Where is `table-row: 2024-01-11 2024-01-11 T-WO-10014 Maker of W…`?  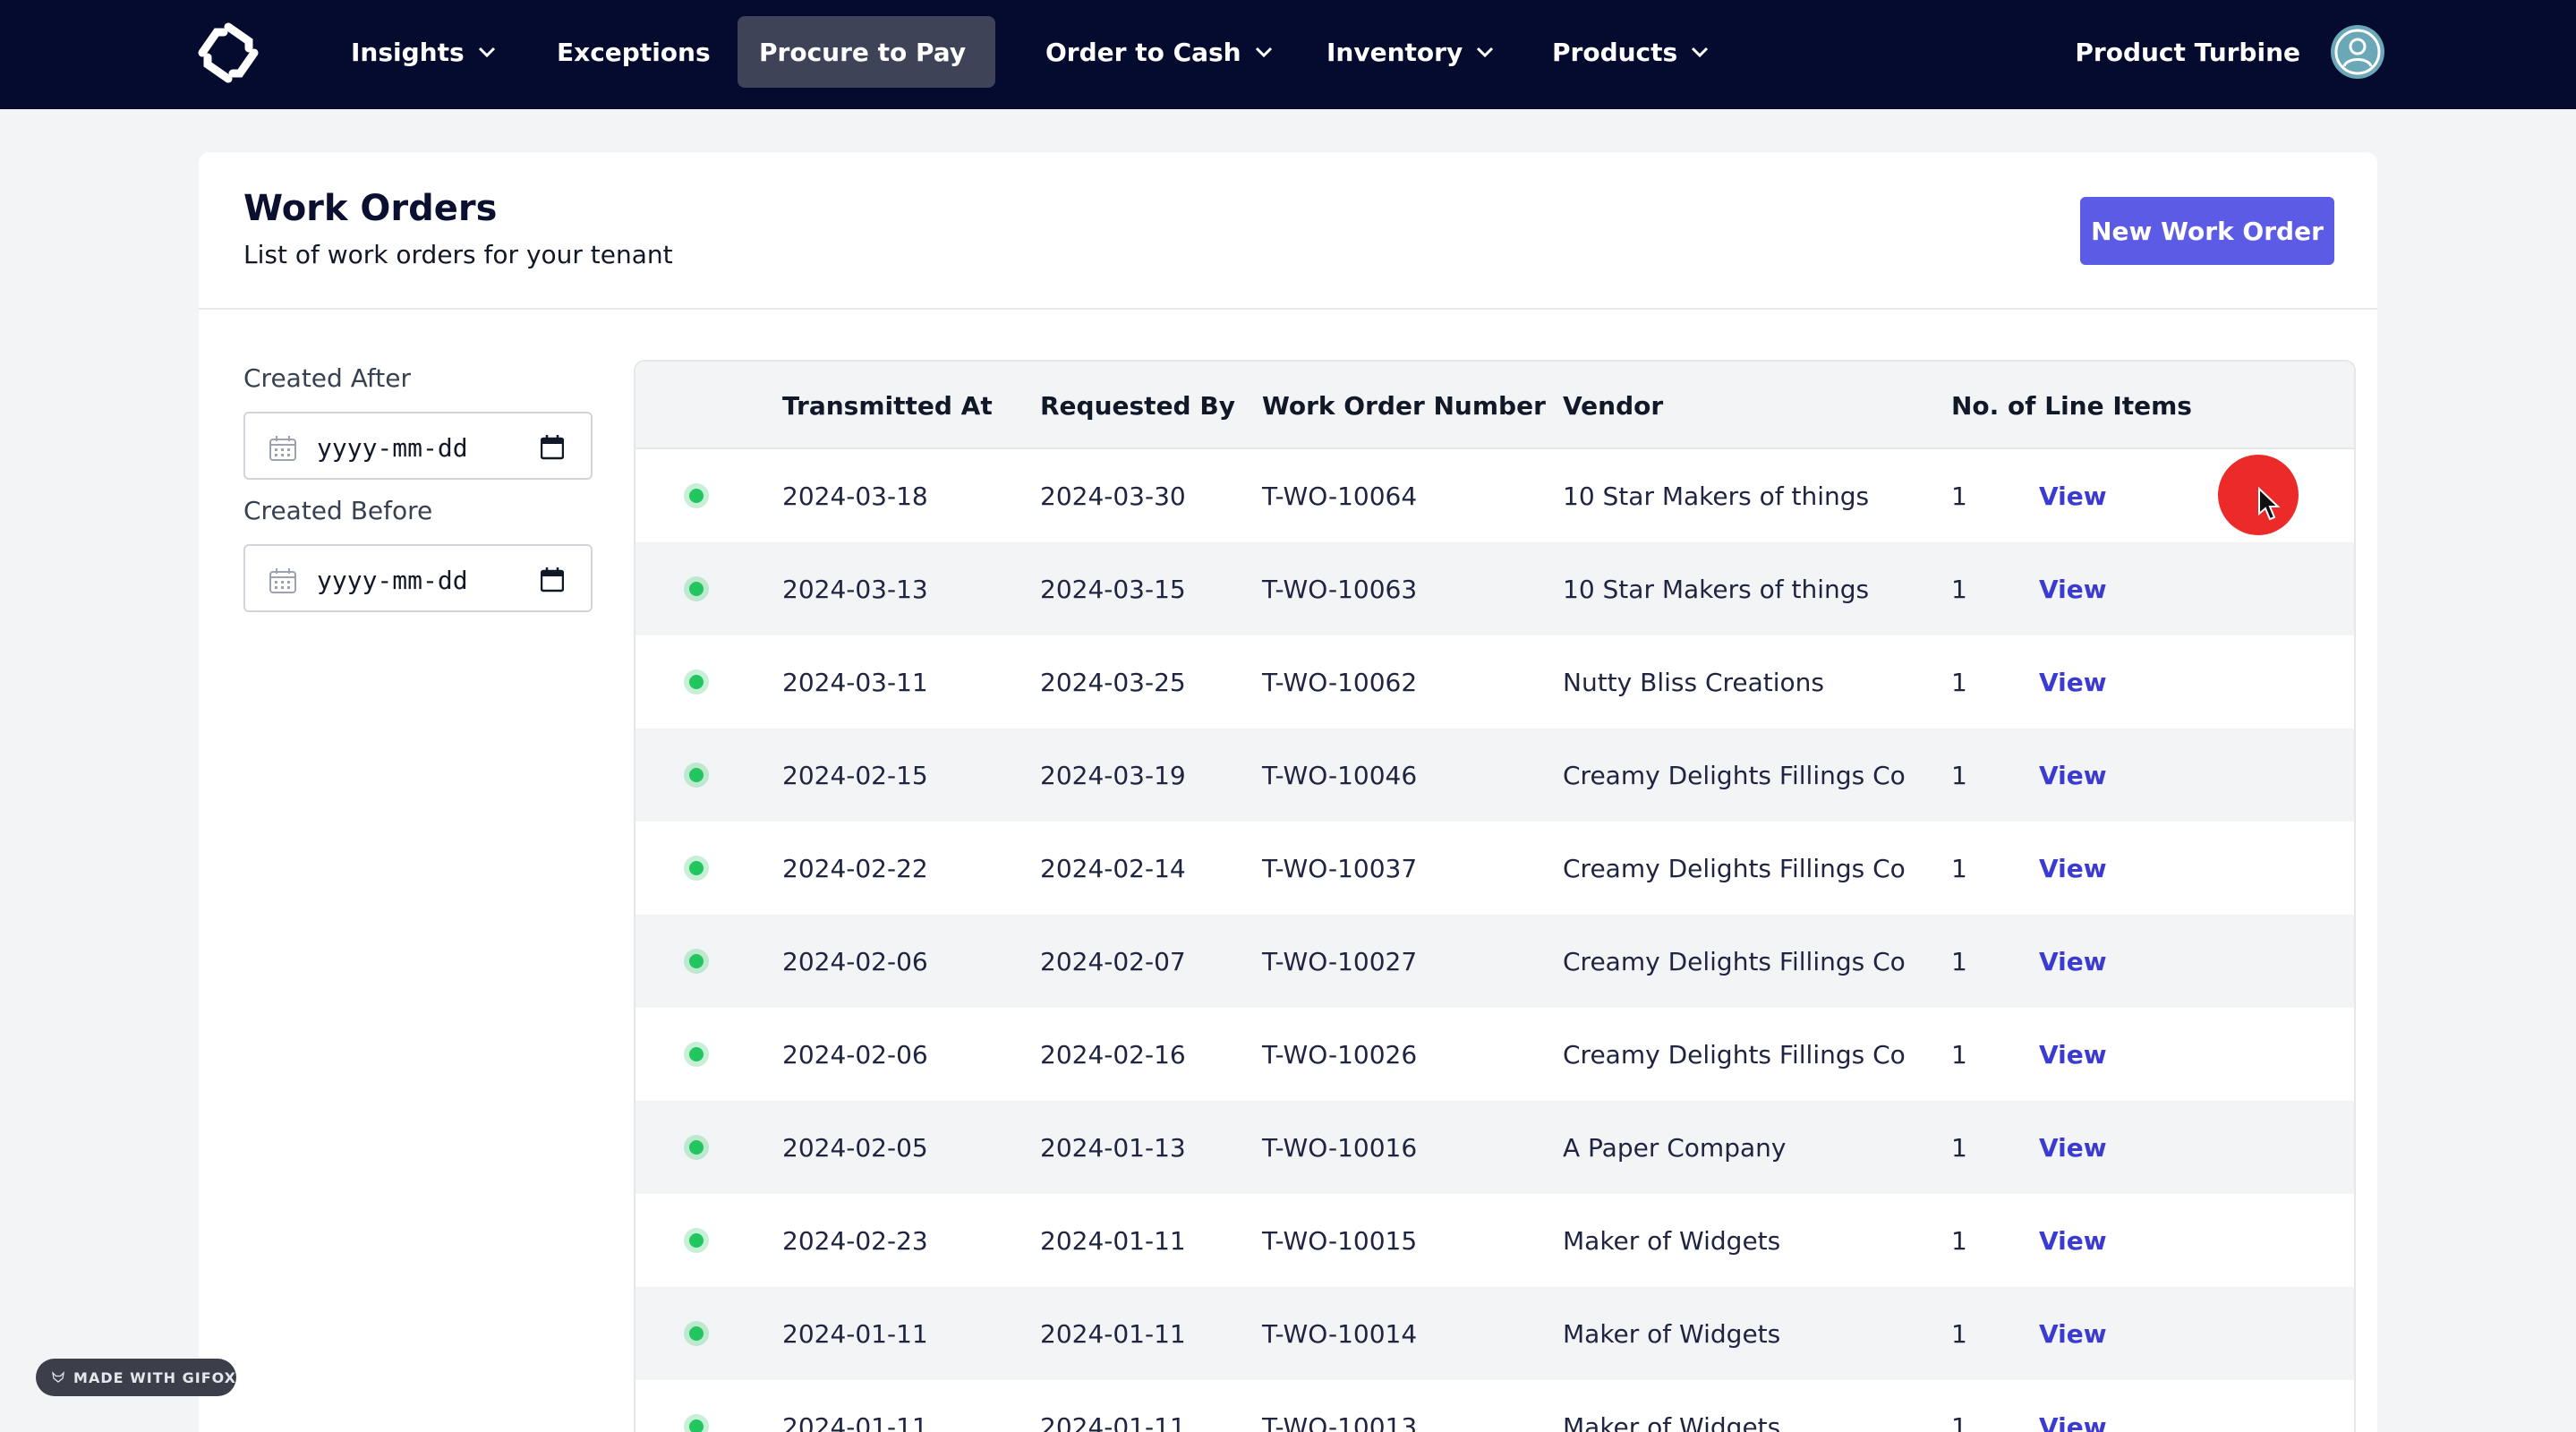
table-row: 2024-01-11 2024-01-11 T-WO-10014 Maker of W… is located at coordinates (1494, 1333).